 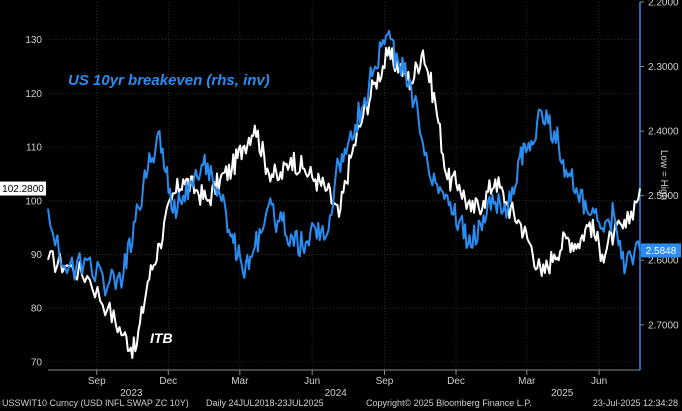 I want to click on itb-annotation: ITB, so click(x=161, y=338).